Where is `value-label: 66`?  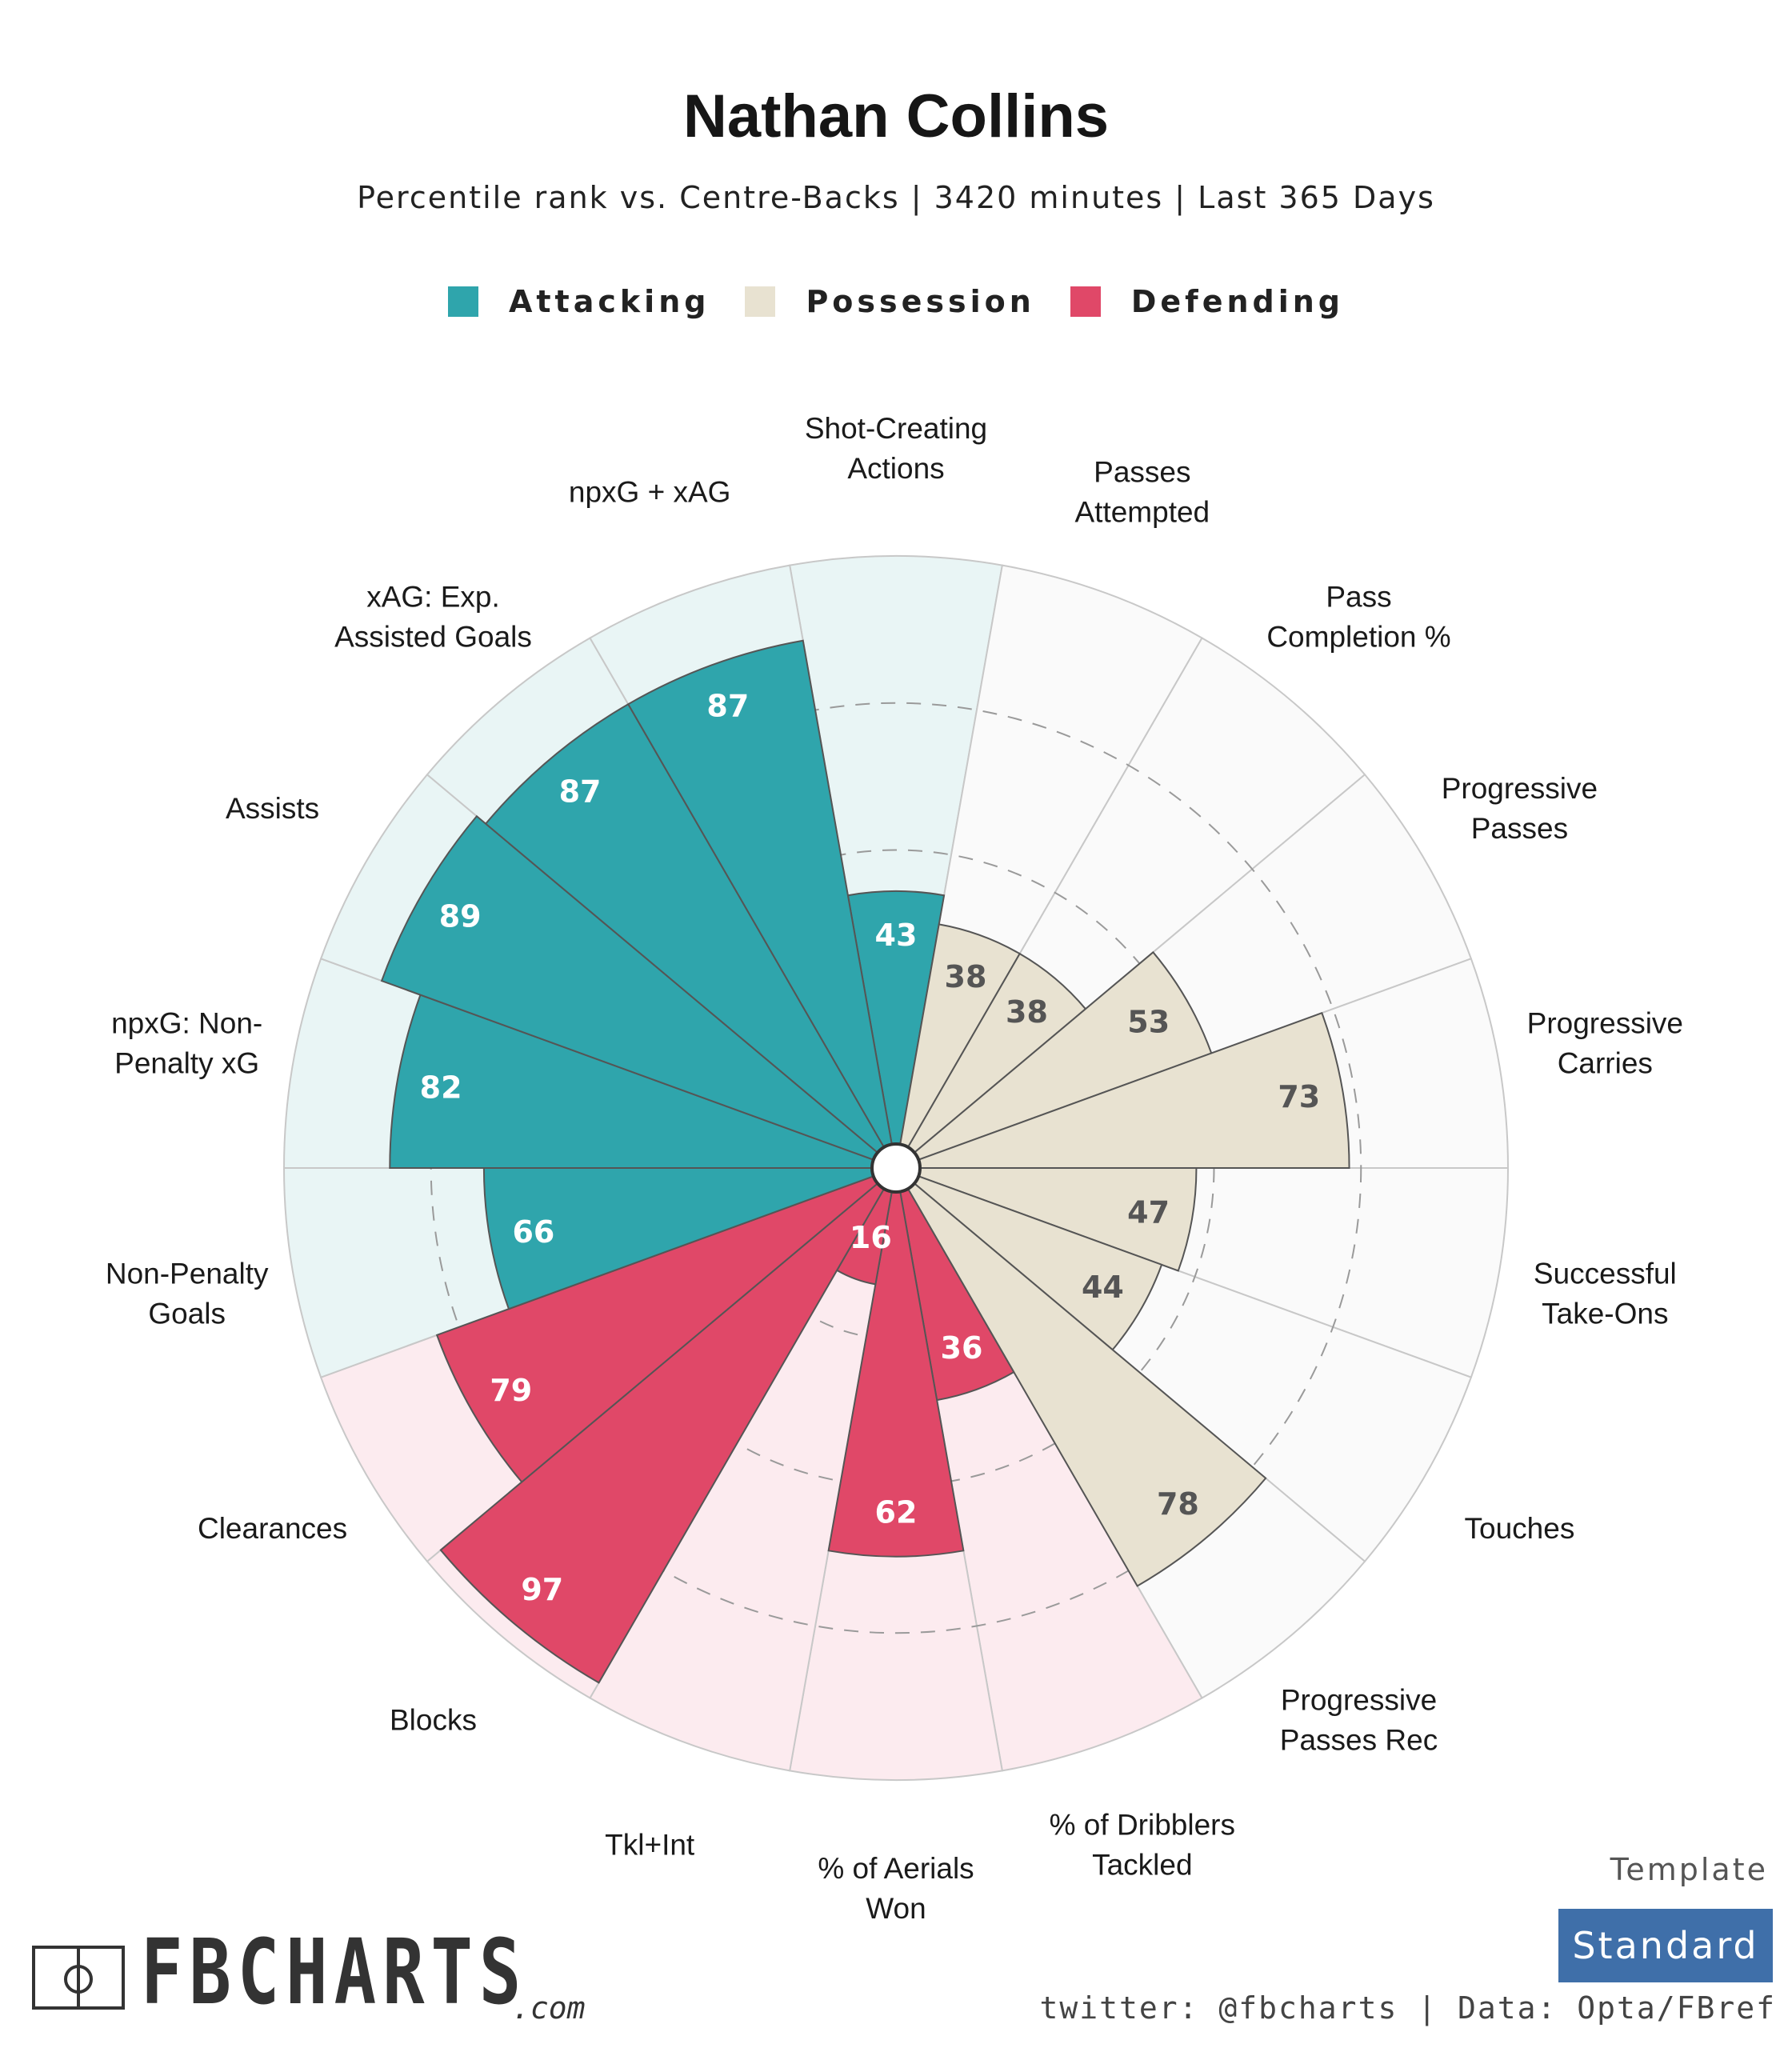
value-label: 66 is located at coordinates (533, 1232).